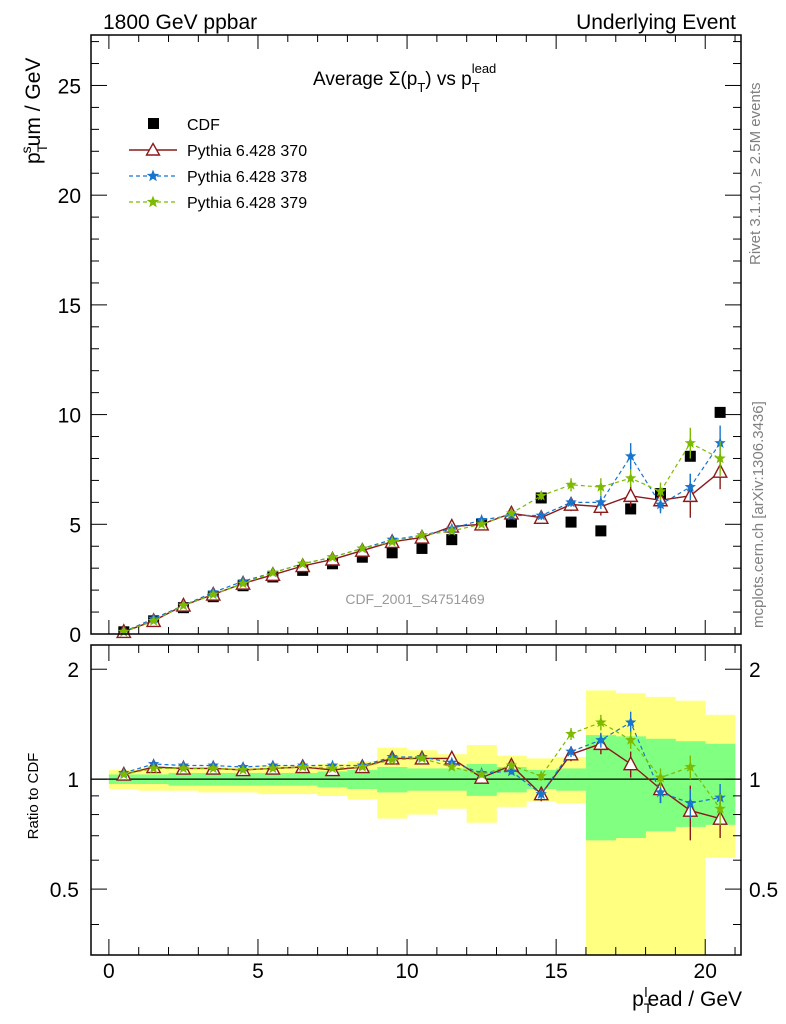 The width and height of the screenshot is (786, 1024). I want to click on lower-series-group, so click(421, 776).